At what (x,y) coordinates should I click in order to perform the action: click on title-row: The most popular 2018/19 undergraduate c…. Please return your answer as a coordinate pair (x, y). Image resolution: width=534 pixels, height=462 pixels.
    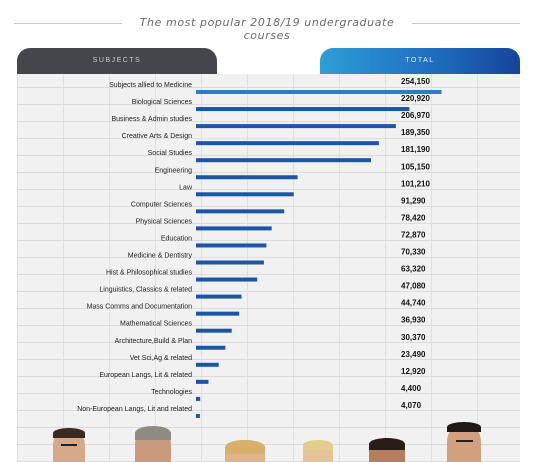
    Looking at the image, I should click on (267, 27).